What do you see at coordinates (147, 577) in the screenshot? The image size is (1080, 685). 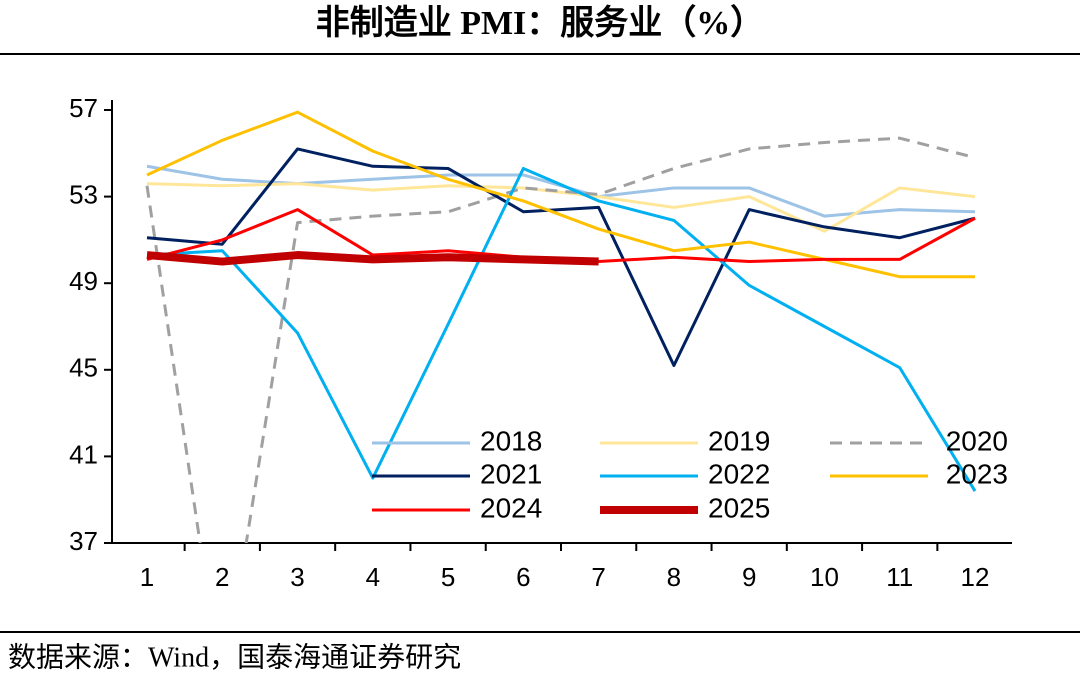 I see `x-tick-label: 1` at bounding box center [147, 577].